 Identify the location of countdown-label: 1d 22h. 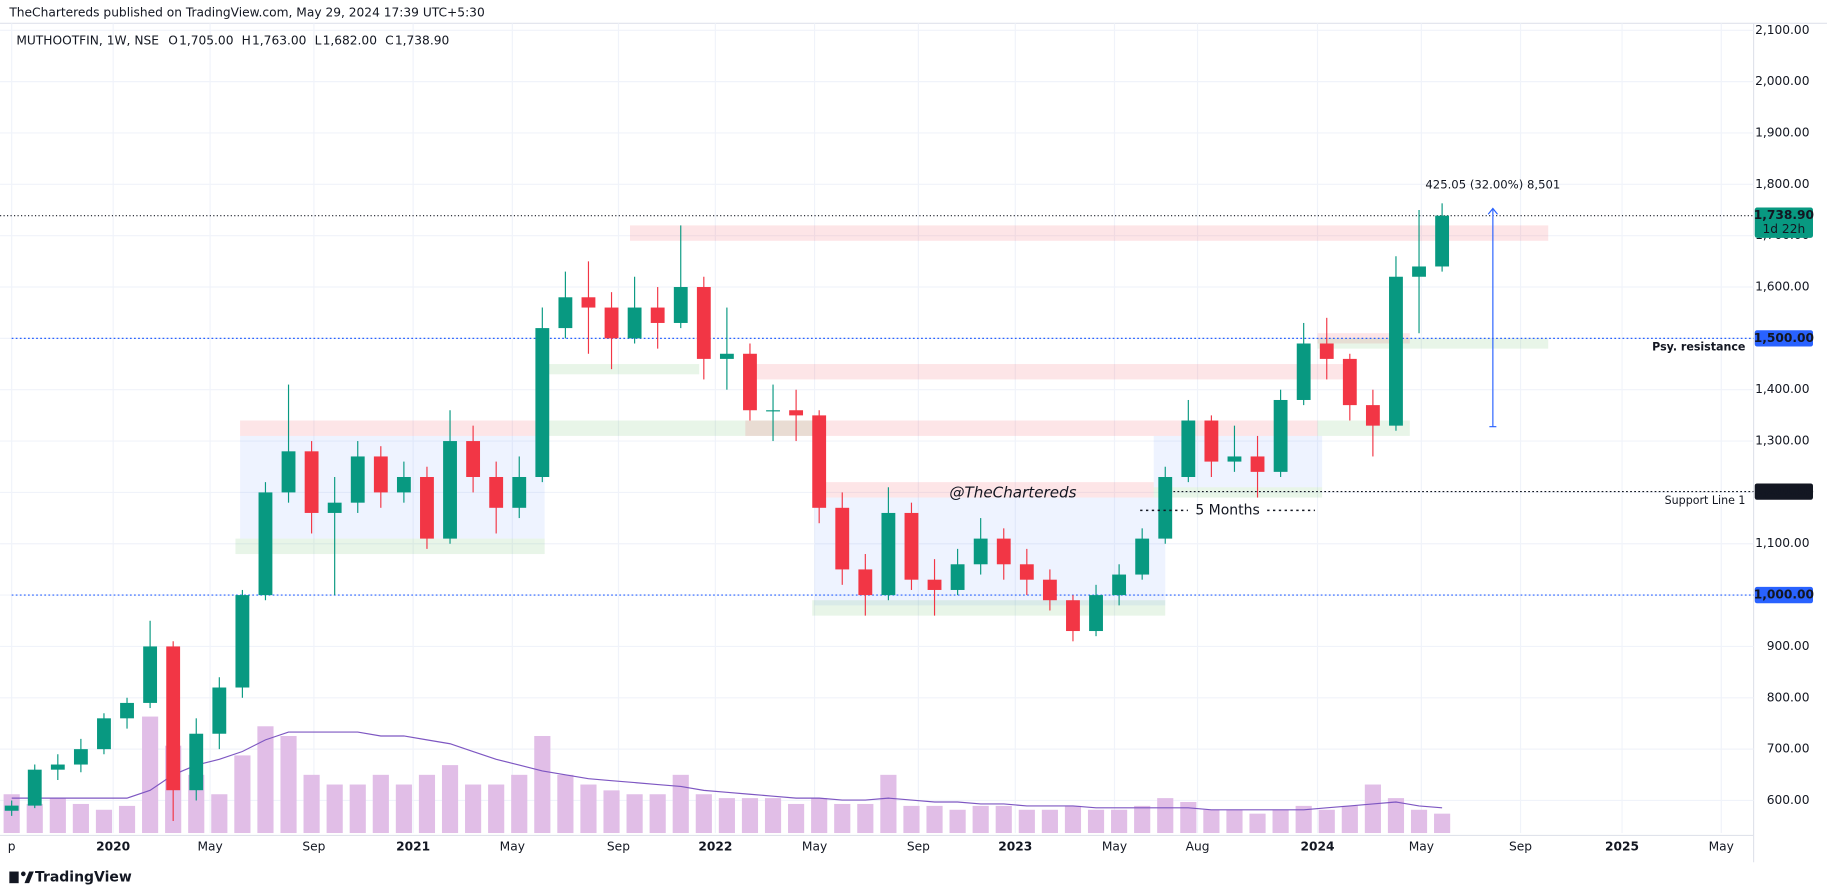
(1784, 229).